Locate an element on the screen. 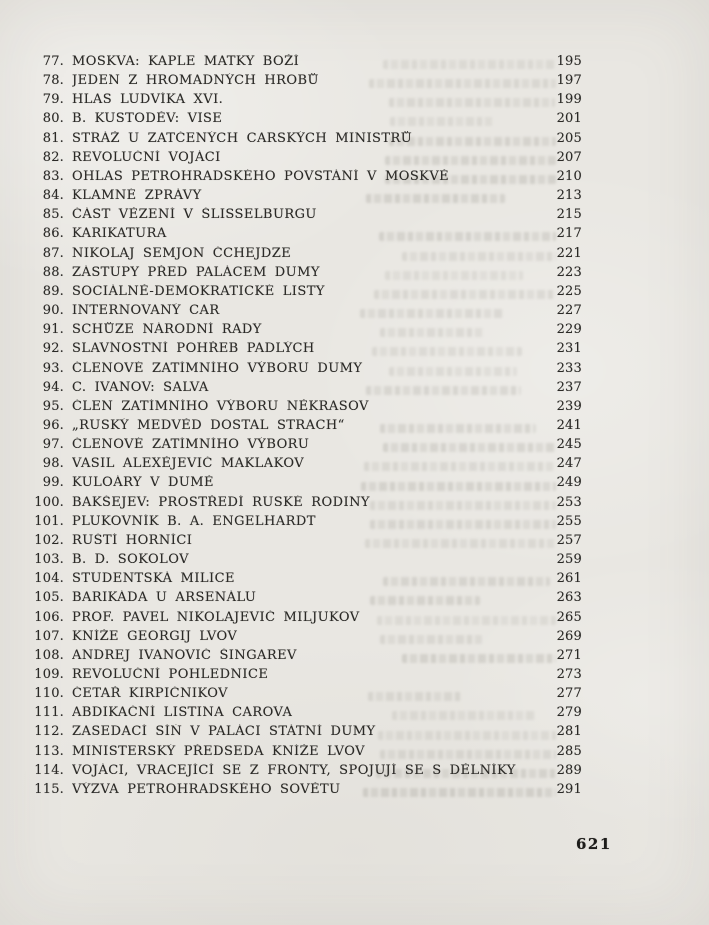 This screenshot has width=709, height=925. entry-number: 113. is located at coordinates (49, 751).